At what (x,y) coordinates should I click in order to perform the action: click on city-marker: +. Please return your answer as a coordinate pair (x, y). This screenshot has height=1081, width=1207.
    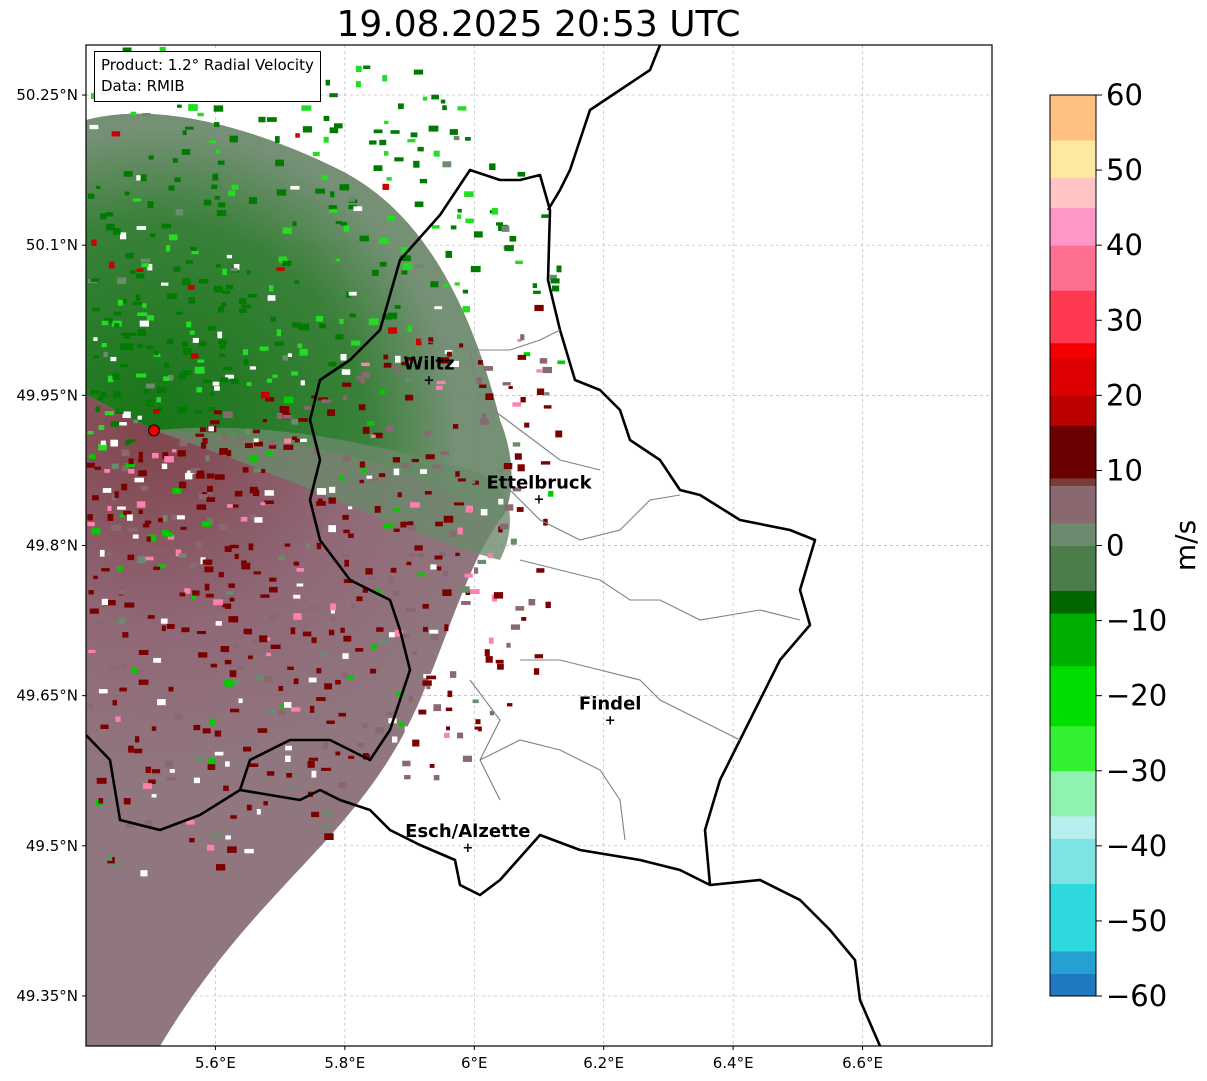
    Looking at the image, I should click on (467, 848).